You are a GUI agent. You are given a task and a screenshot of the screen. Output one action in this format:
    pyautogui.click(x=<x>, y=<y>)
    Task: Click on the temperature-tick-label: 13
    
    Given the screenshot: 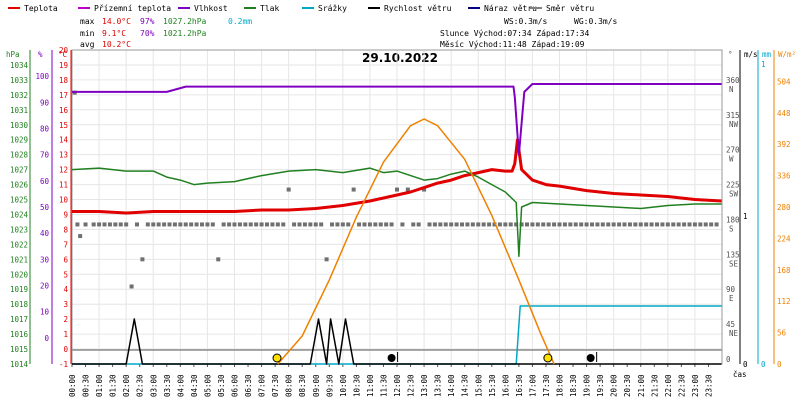 What is the action you would take?
    pyautogui.click(x=63, y=155)
    